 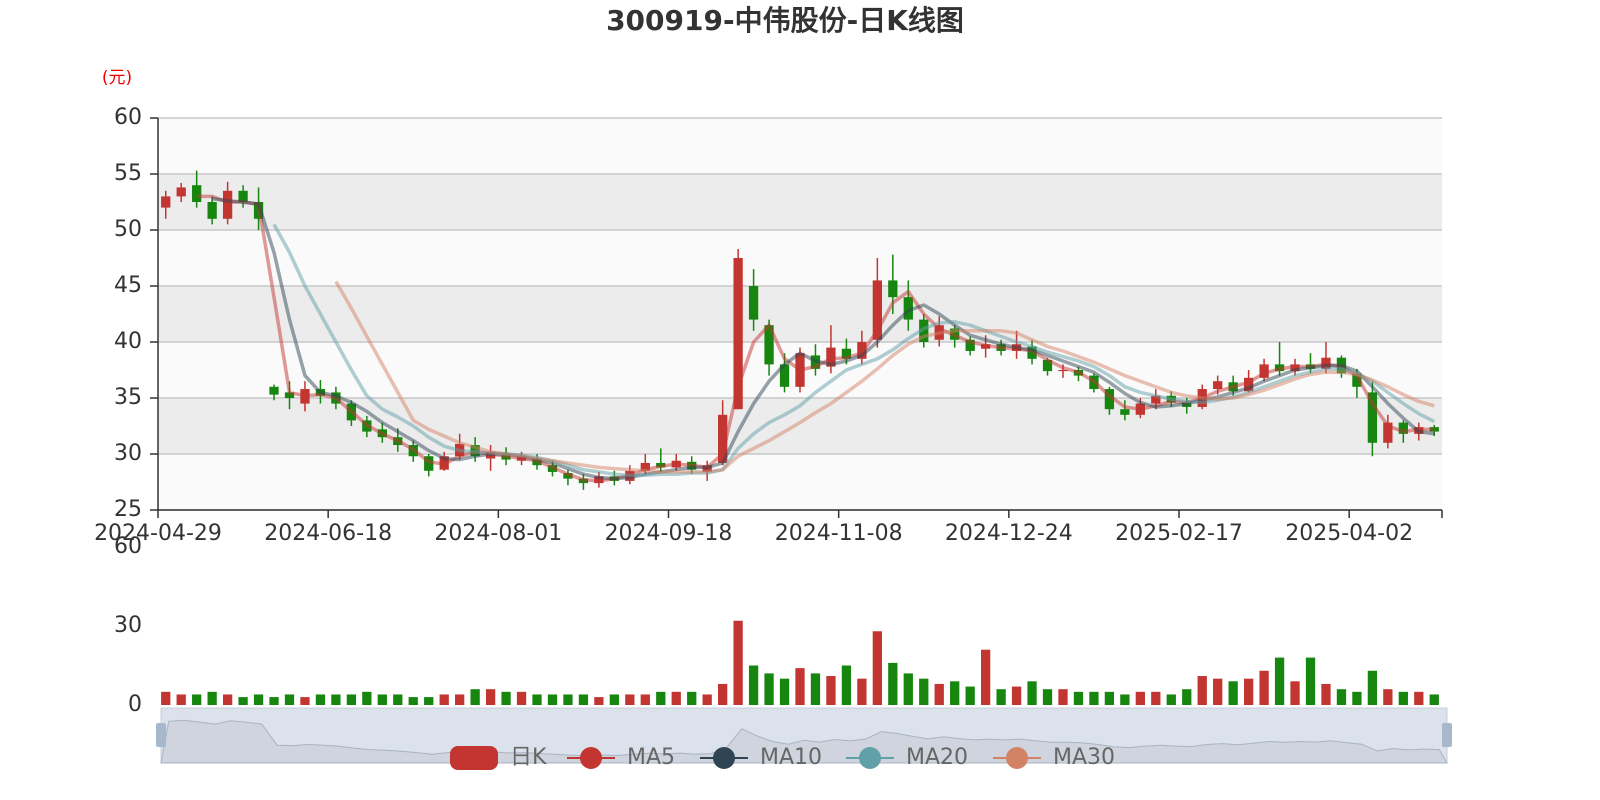 I want to click on x-tick-label: 2024-12-24, so click(x=1009, y=533).